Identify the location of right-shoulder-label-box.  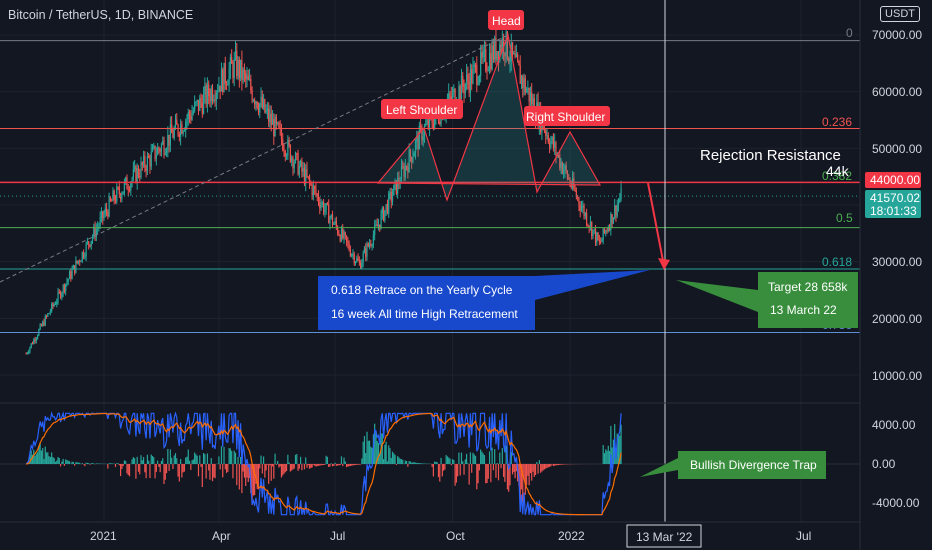
(567, 116).